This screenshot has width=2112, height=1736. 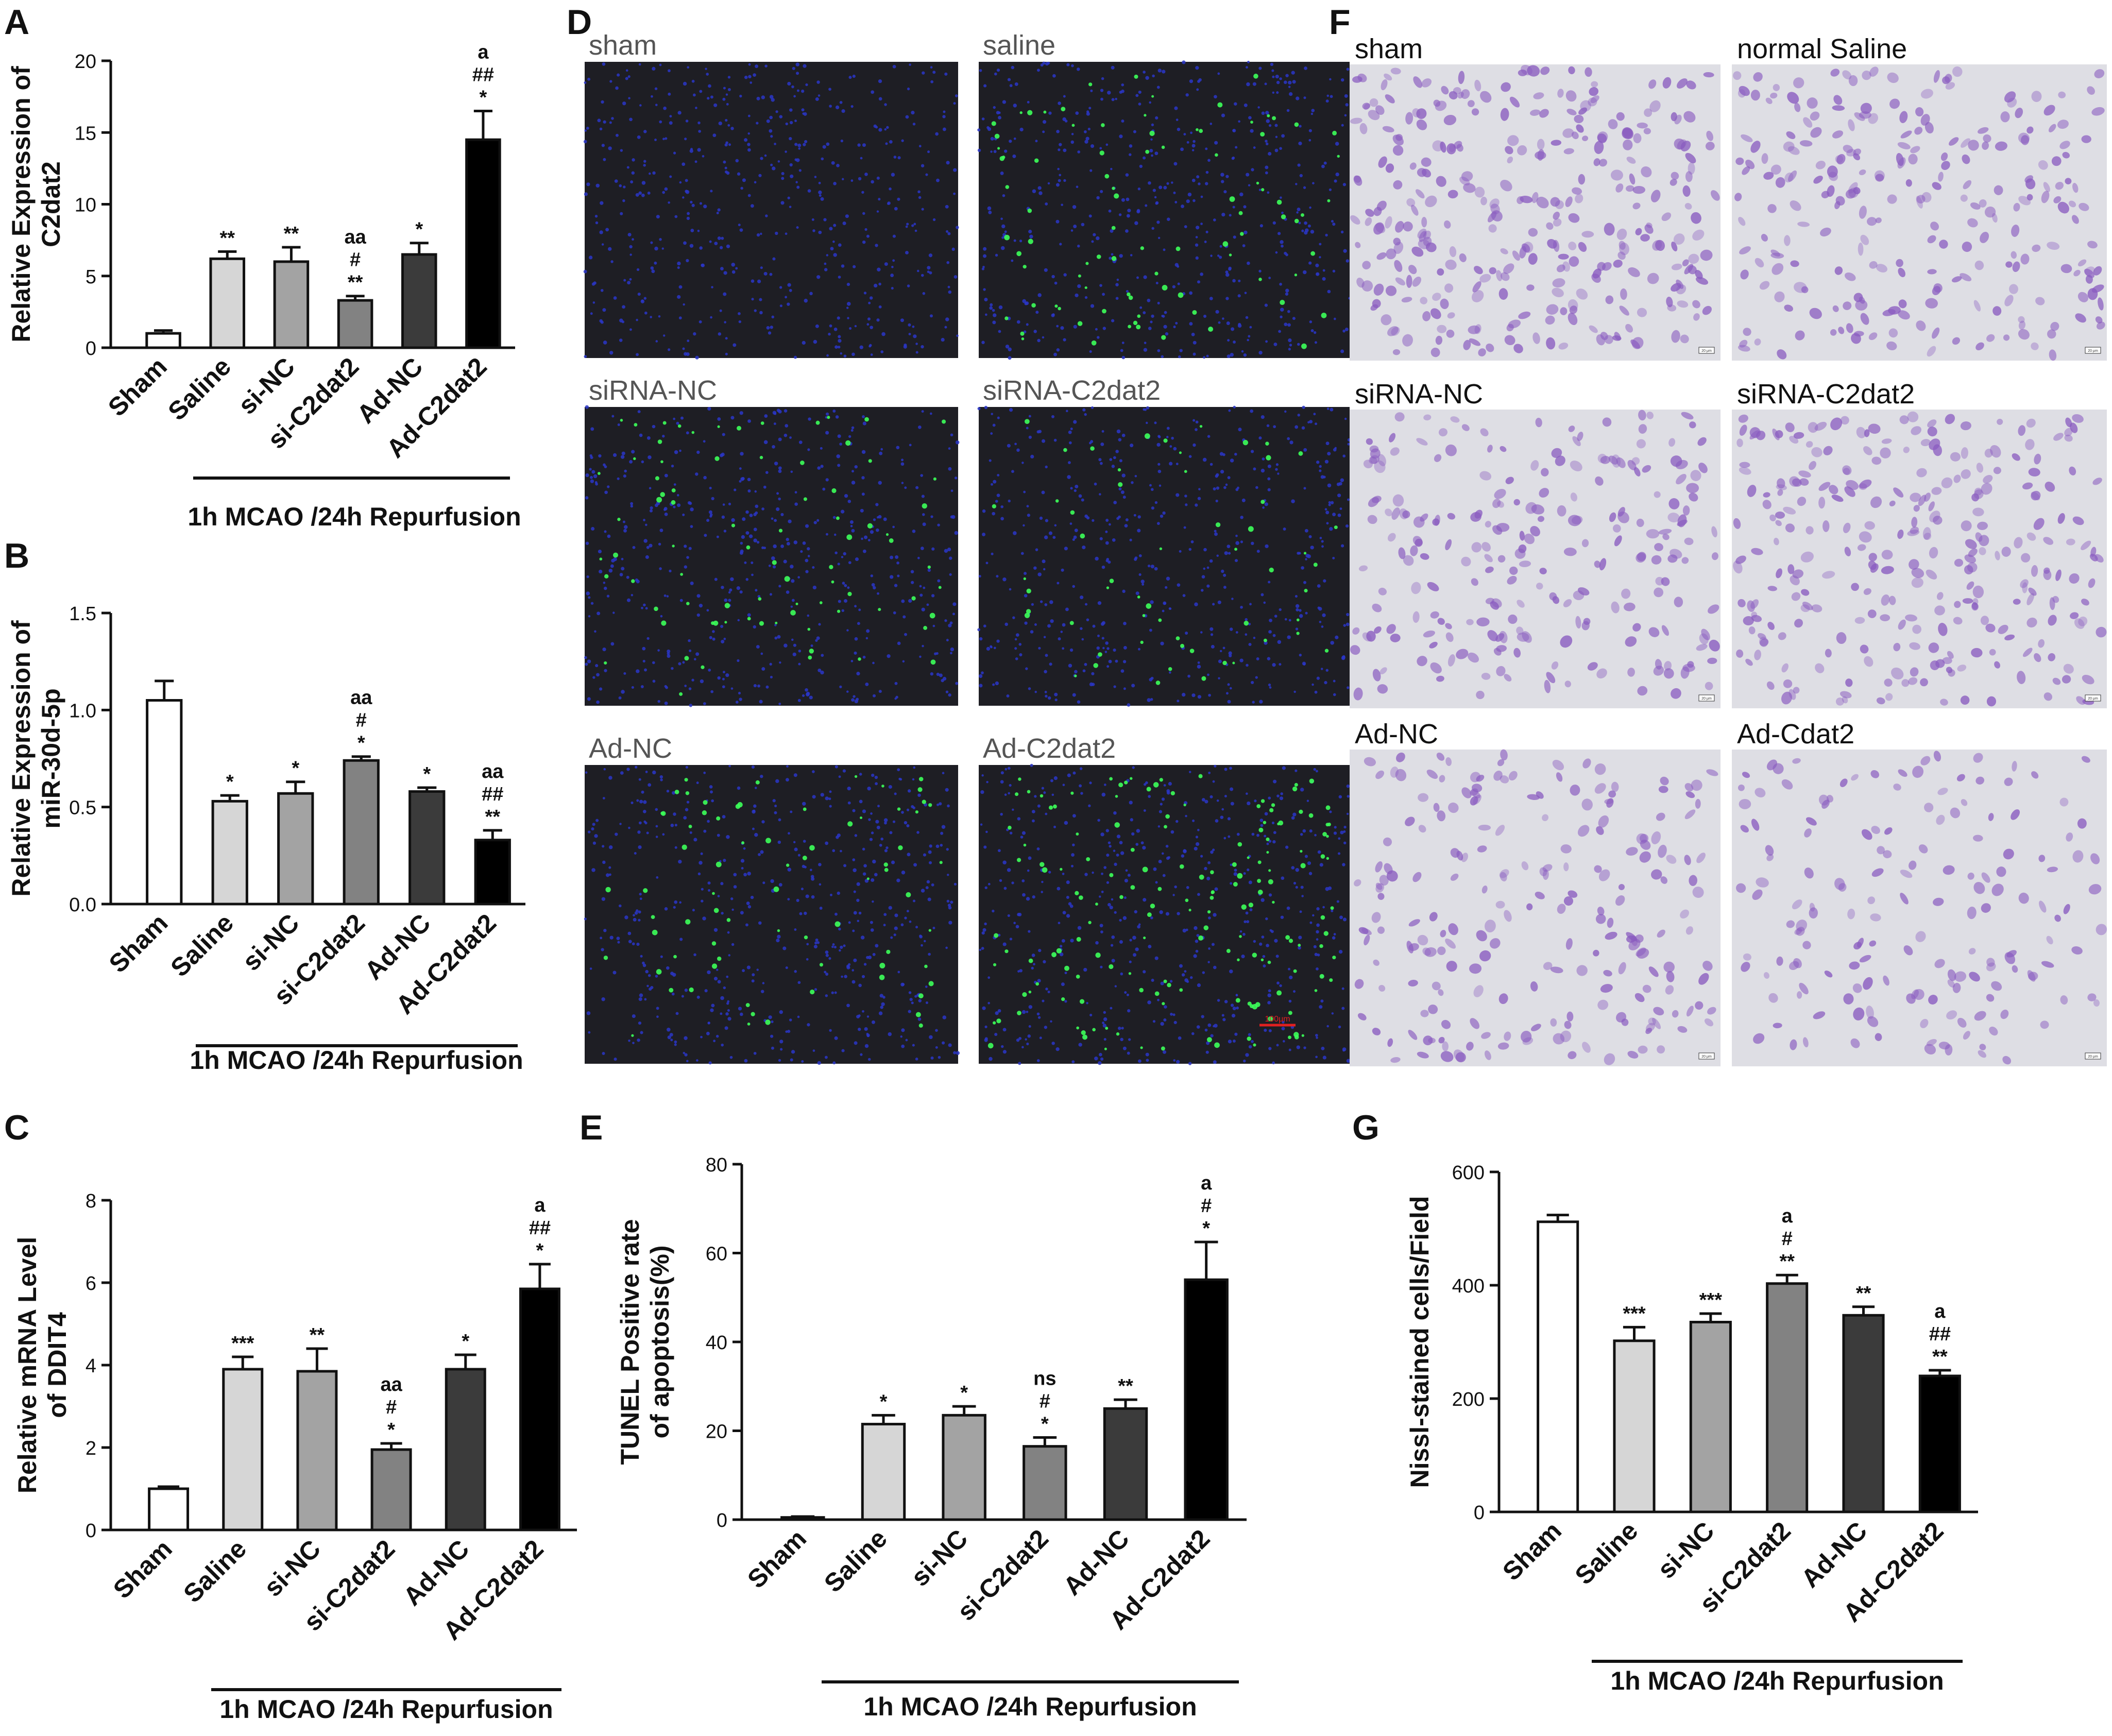 What do you see at coordinates (653, 390) in the screenshot?
I see `tunel-image-label: siRNA-NC` at bounding box center [653, 390].